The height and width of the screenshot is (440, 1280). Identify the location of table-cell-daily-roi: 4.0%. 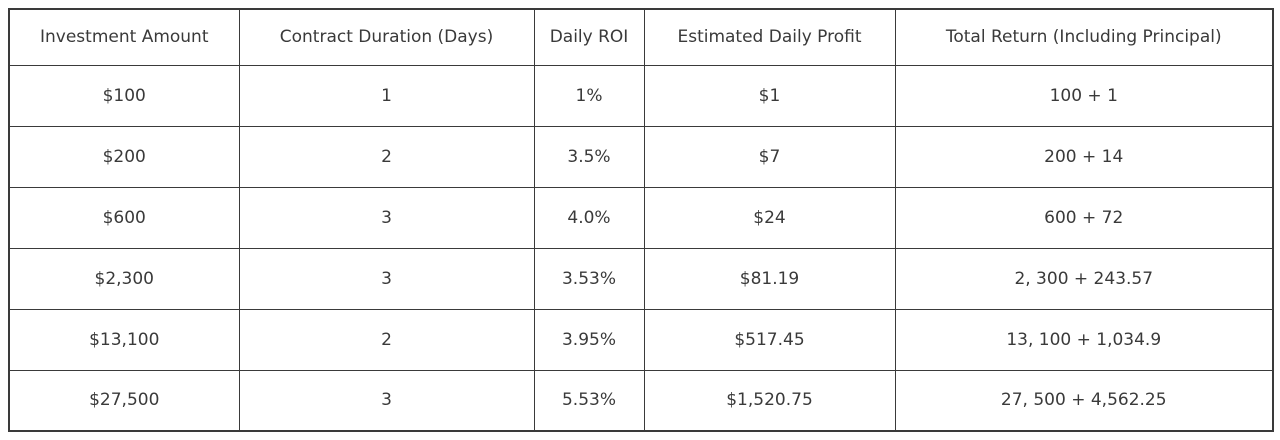
(589, 217).